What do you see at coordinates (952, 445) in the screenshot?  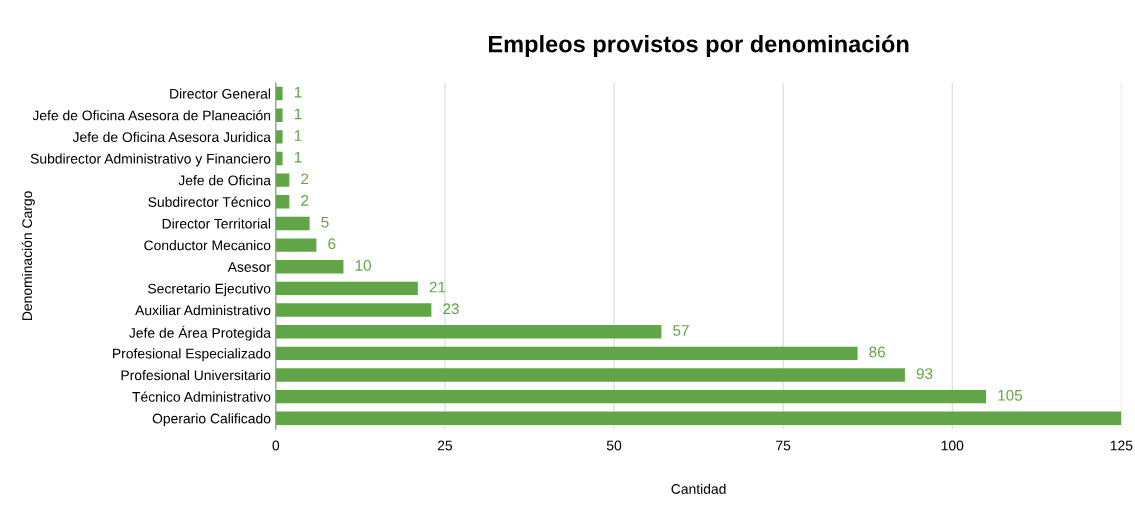 I see `x-tick-label: 100` at bounding box center [952, 445].